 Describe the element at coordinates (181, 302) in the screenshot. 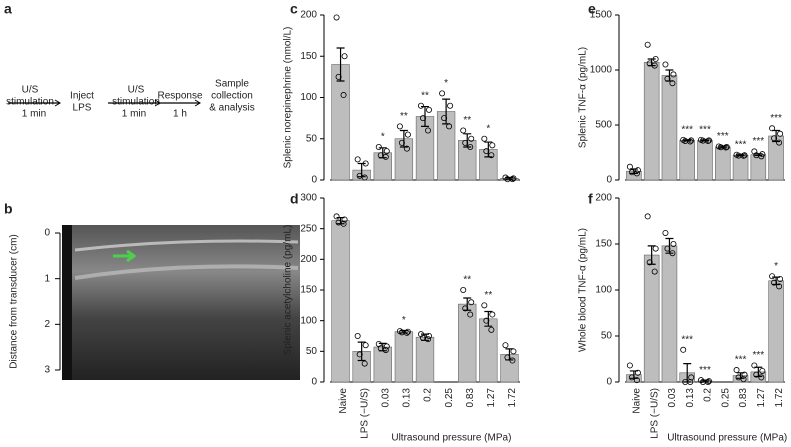

I see `ultrasound-image` at that location.